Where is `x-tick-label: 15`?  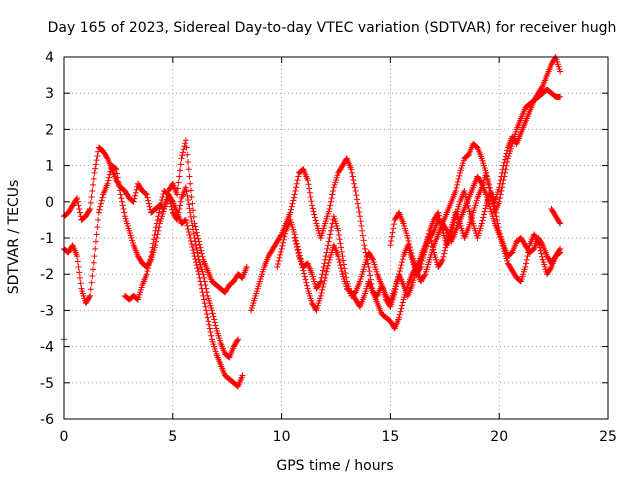
x-tick-label: 15 is located at coordinates (390, 437).